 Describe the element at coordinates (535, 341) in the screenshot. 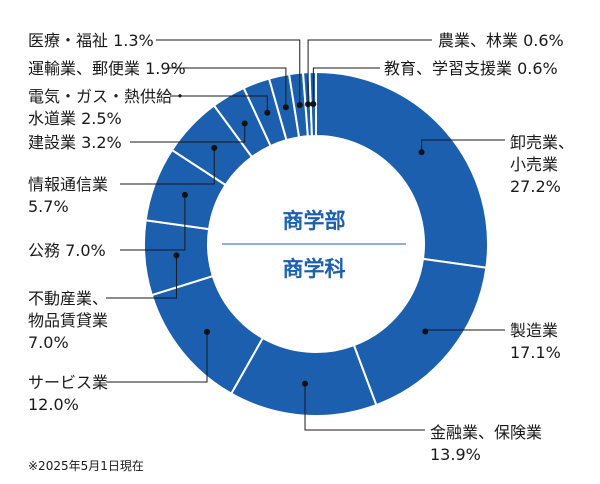

I see `slice-label-1: 製造業 17.1%` at that location.